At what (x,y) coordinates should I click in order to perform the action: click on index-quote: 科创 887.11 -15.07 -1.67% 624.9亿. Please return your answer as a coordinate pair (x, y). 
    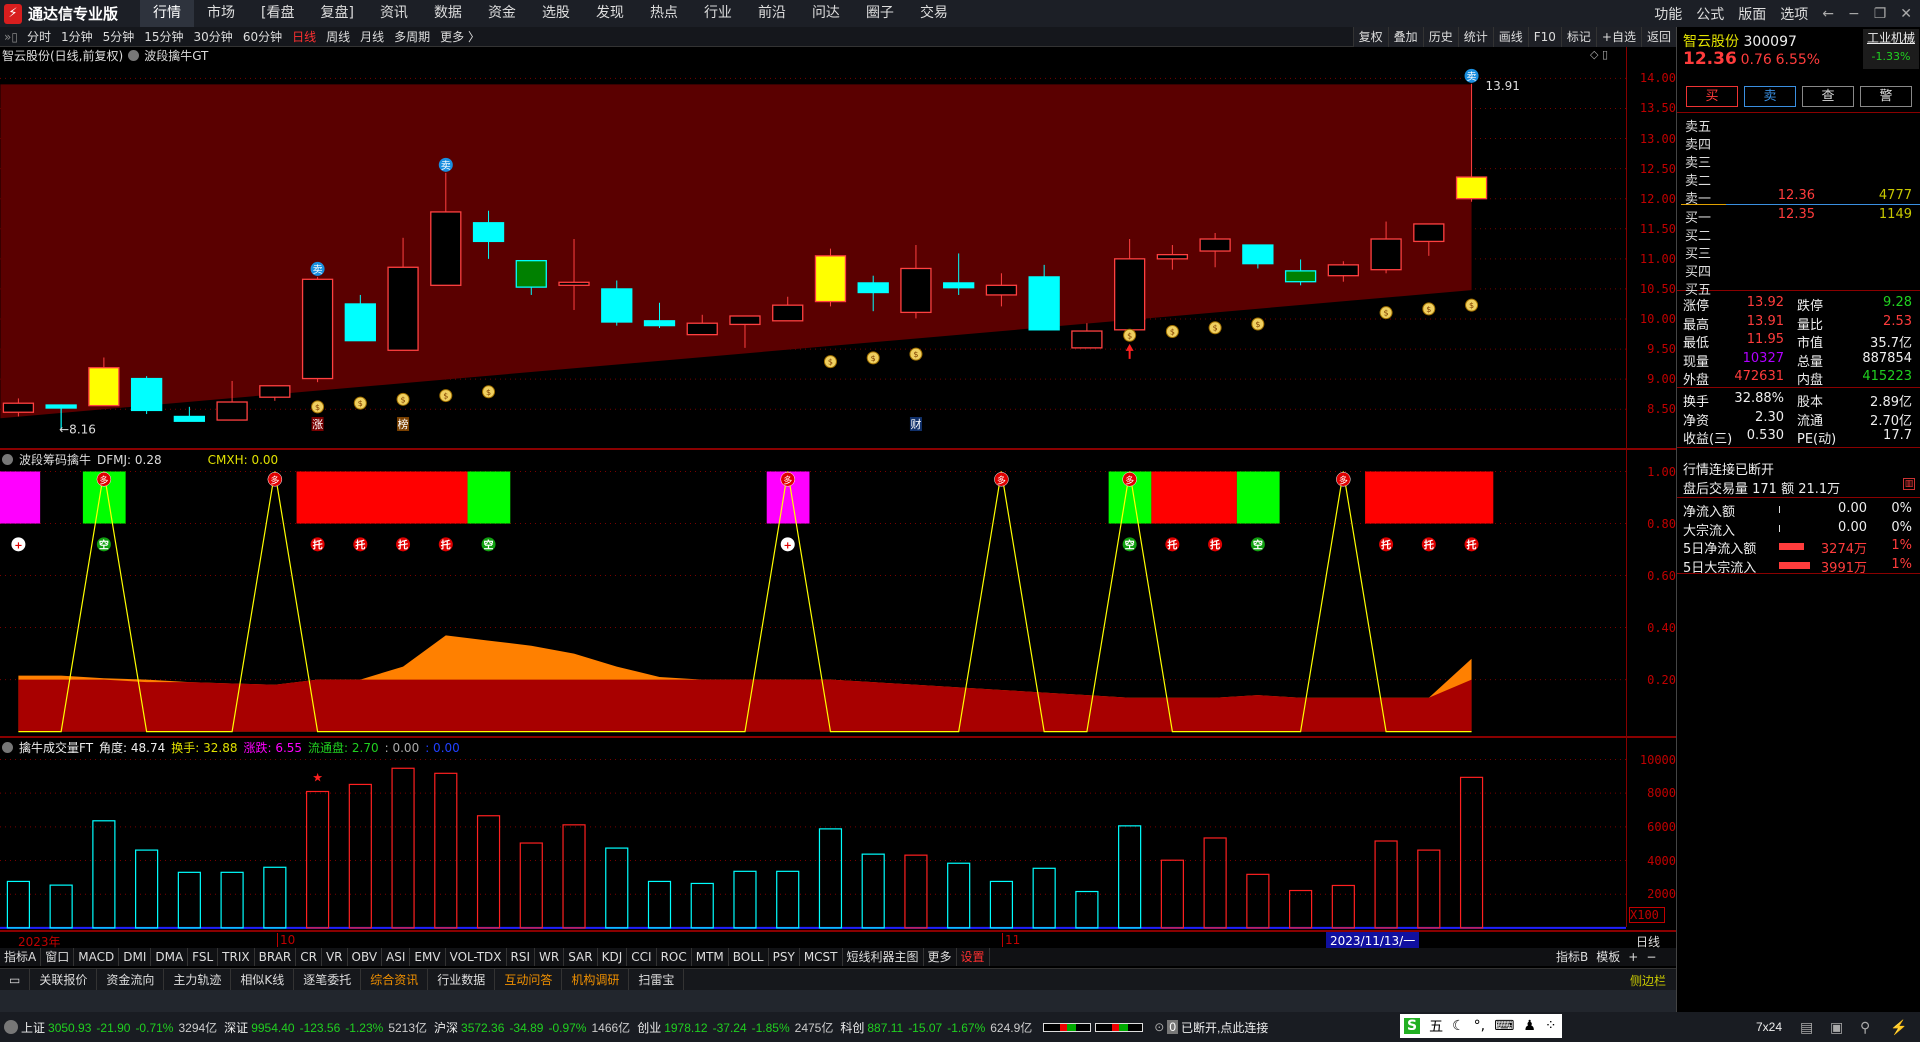
    Looking at the image, I should click on (936, 1027).